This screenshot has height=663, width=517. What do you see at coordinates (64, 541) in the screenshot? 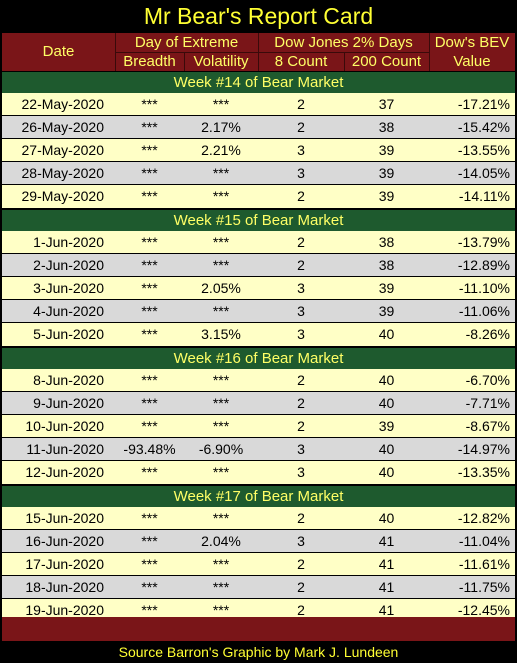
I see `cell-date: 16-Jun-2020` at bounding box center [64, 541].